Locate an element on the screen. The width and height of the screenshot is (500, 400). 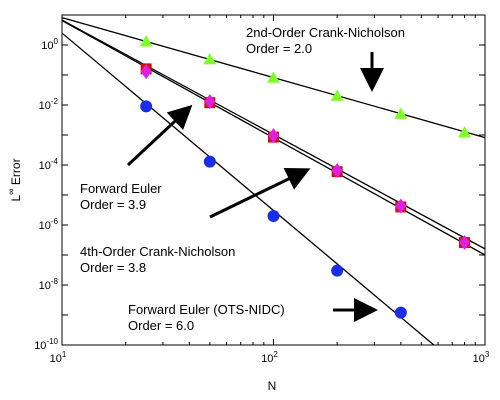
y-tick-label-3: 10⁻⁶ is located at coordinates (49, 224).